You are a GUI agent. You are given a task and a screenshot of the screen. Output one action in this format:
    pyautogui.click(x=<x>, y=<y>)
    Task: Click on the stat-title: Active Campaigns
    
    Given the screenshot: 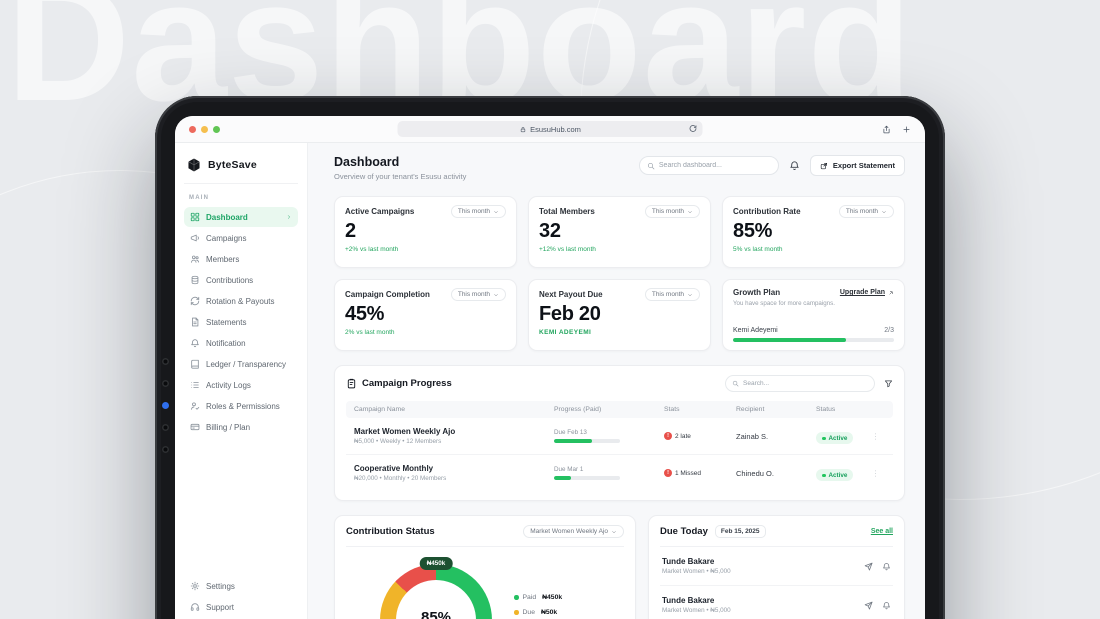 What is the action you would take?
    pyautogui.click(x=380, y=211)
    